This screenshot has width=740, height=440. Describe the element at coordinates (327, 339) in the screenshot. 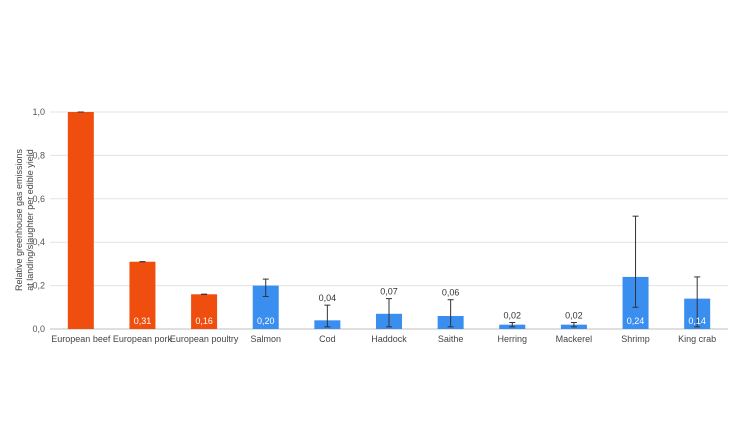

I see `category-label: Cod` at that location.